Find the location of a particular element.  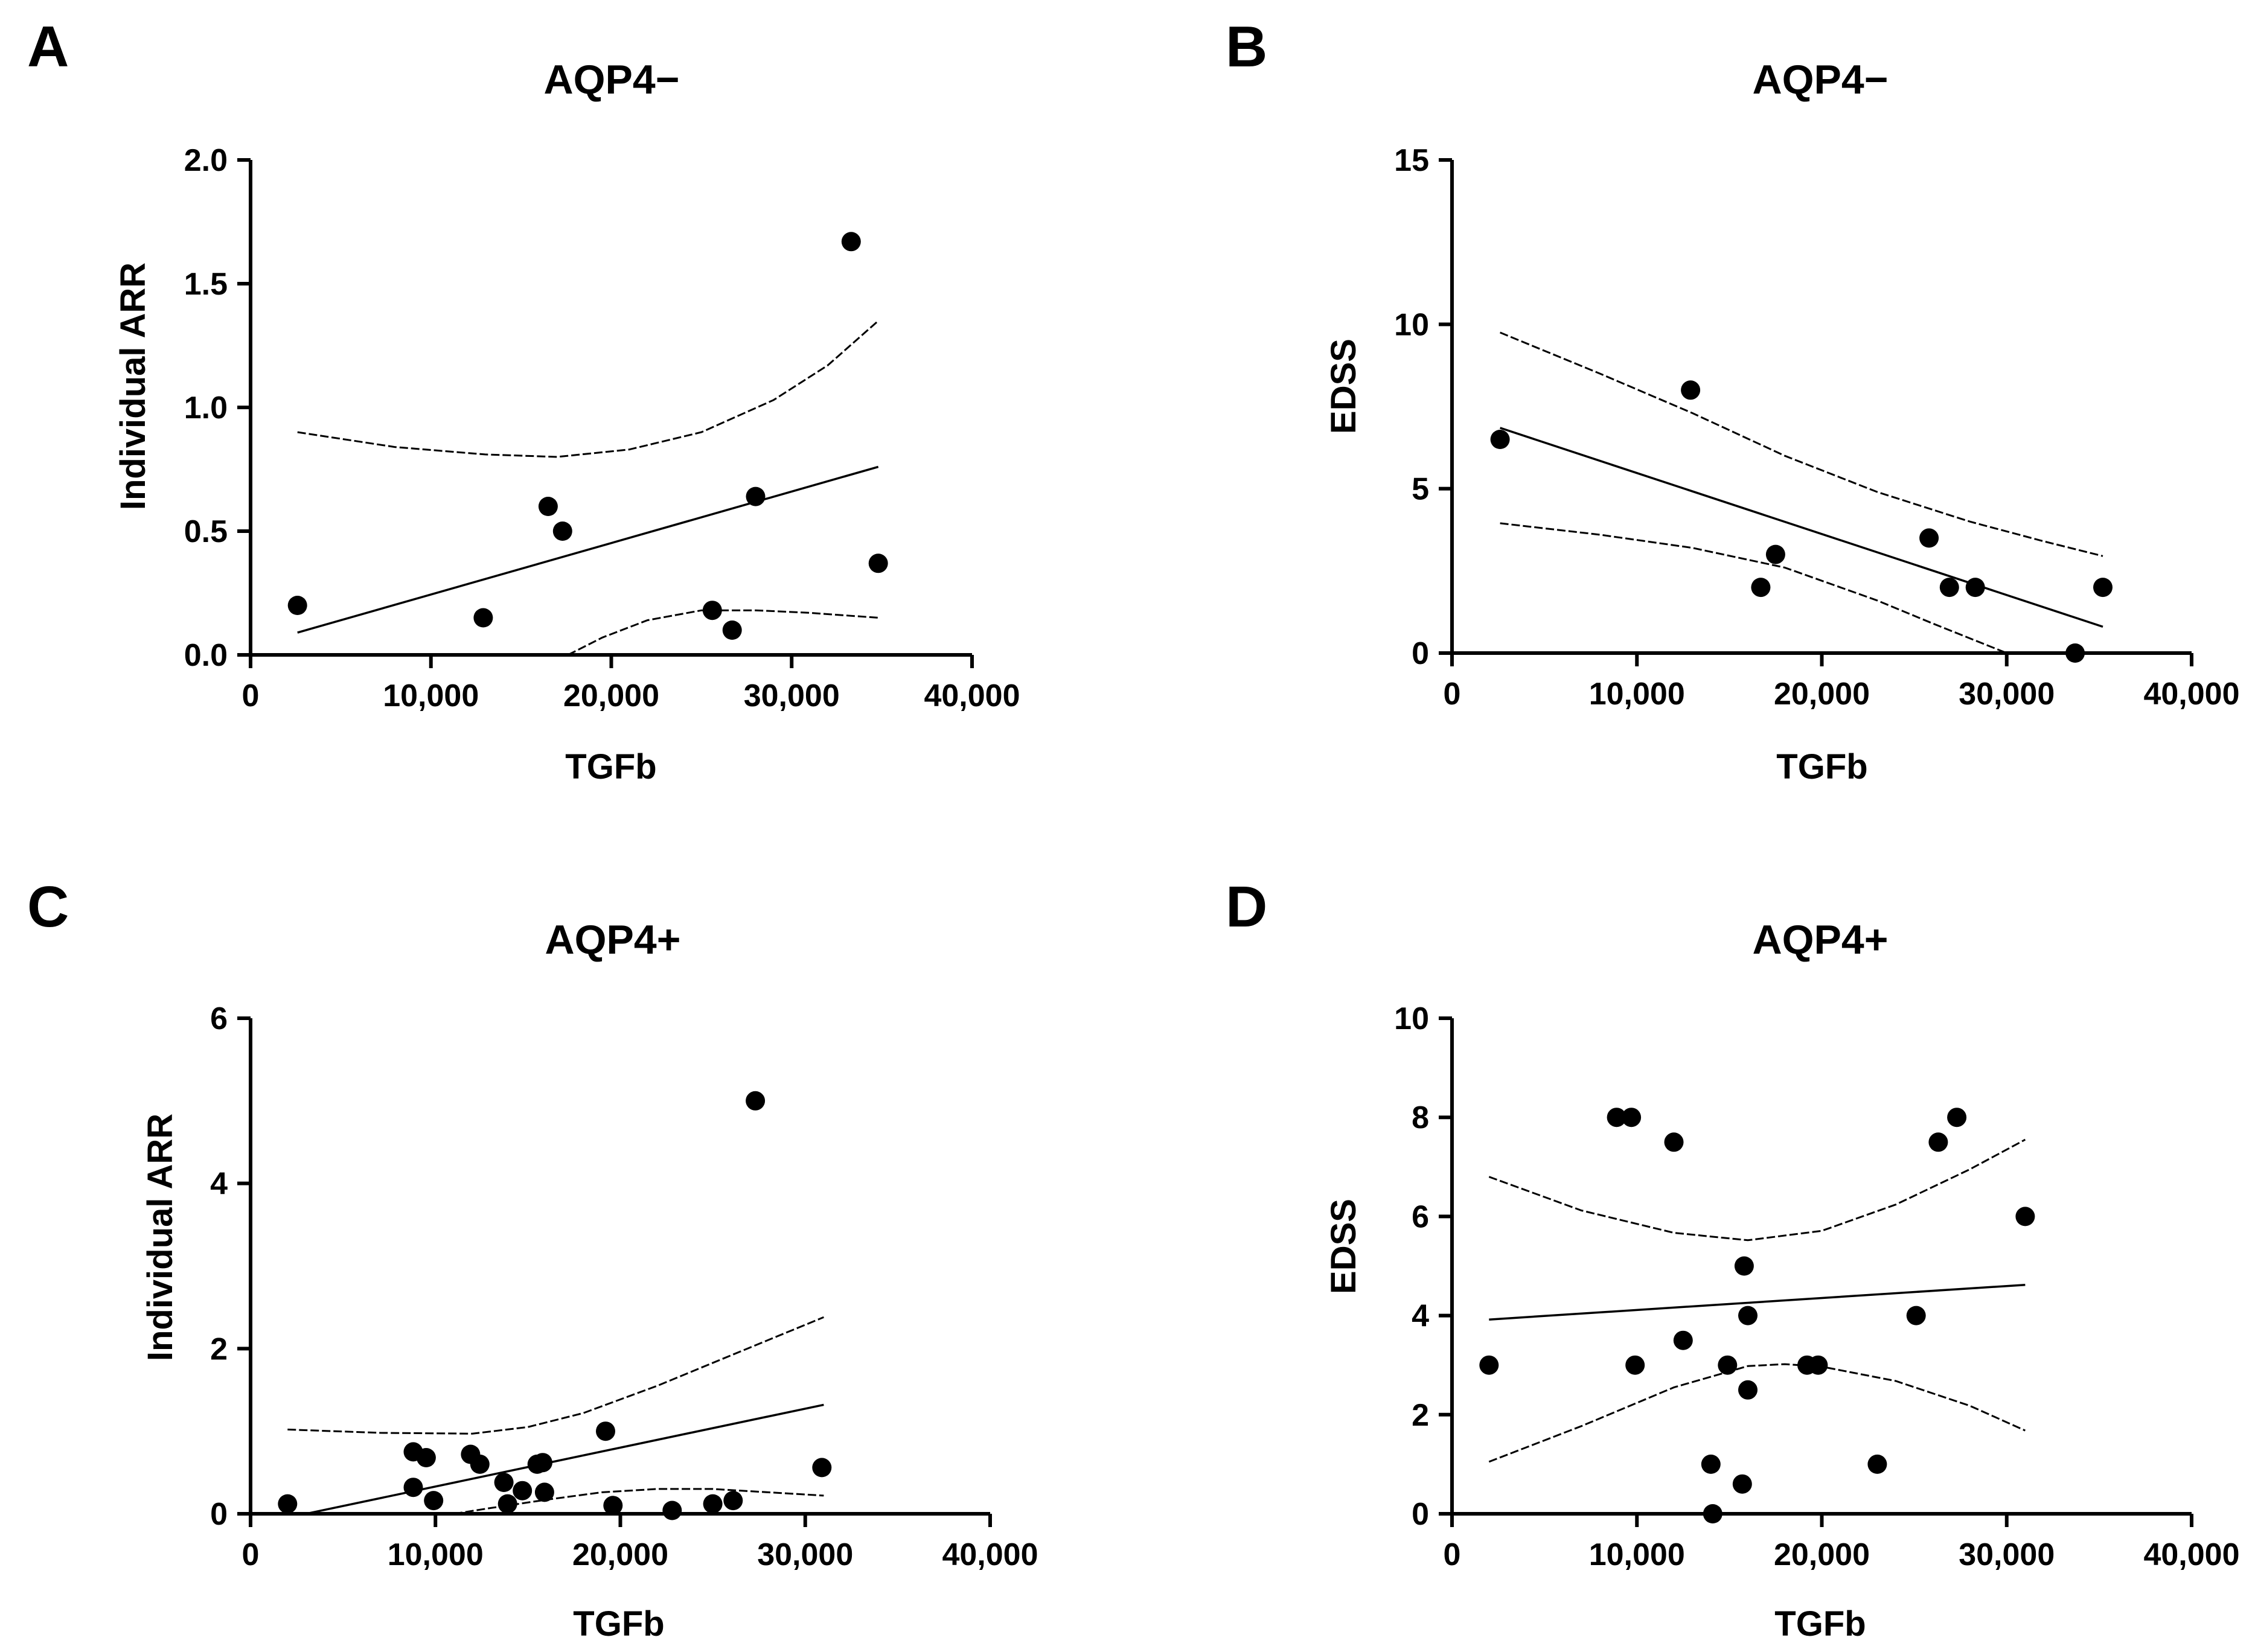

panel-b-letter: B is located at coordinates (1246, 46).